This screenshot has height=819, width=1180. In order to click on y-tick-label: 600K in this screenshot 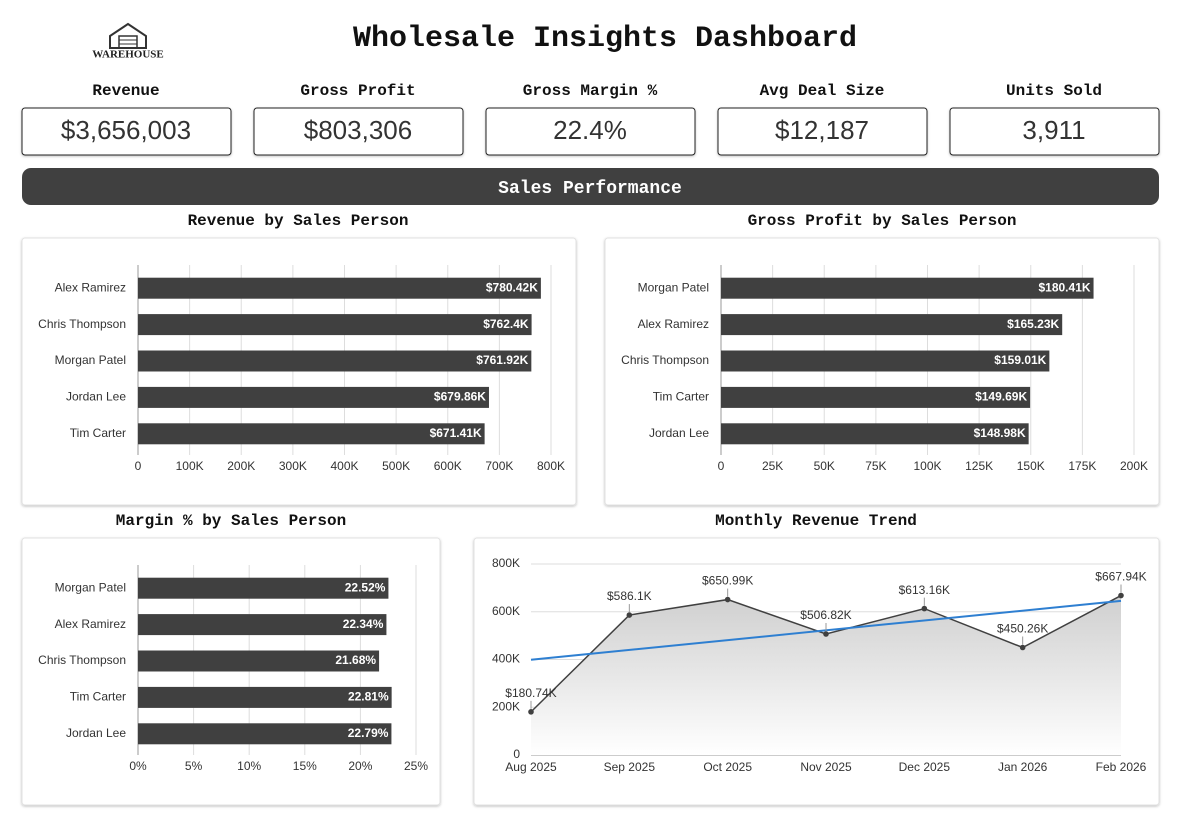, I will do `click(506, 611)`.